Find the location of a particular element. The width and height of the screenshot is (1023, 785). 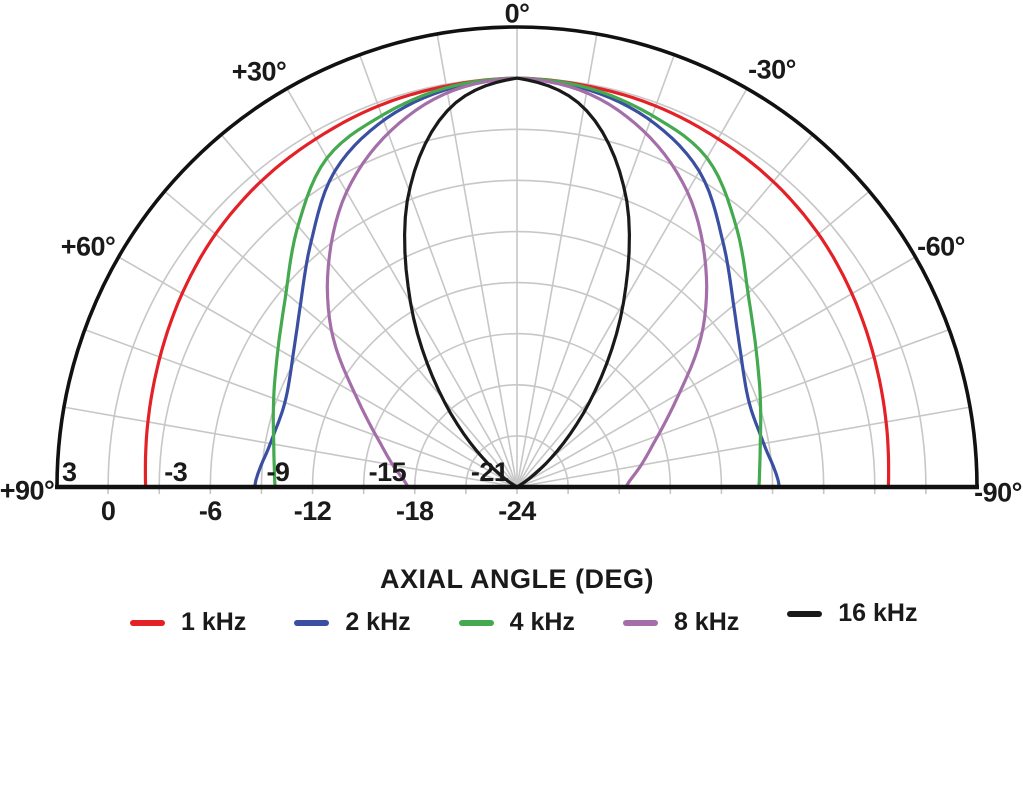

r-tick-above-3: 3 is located at coordinates (69, 472).